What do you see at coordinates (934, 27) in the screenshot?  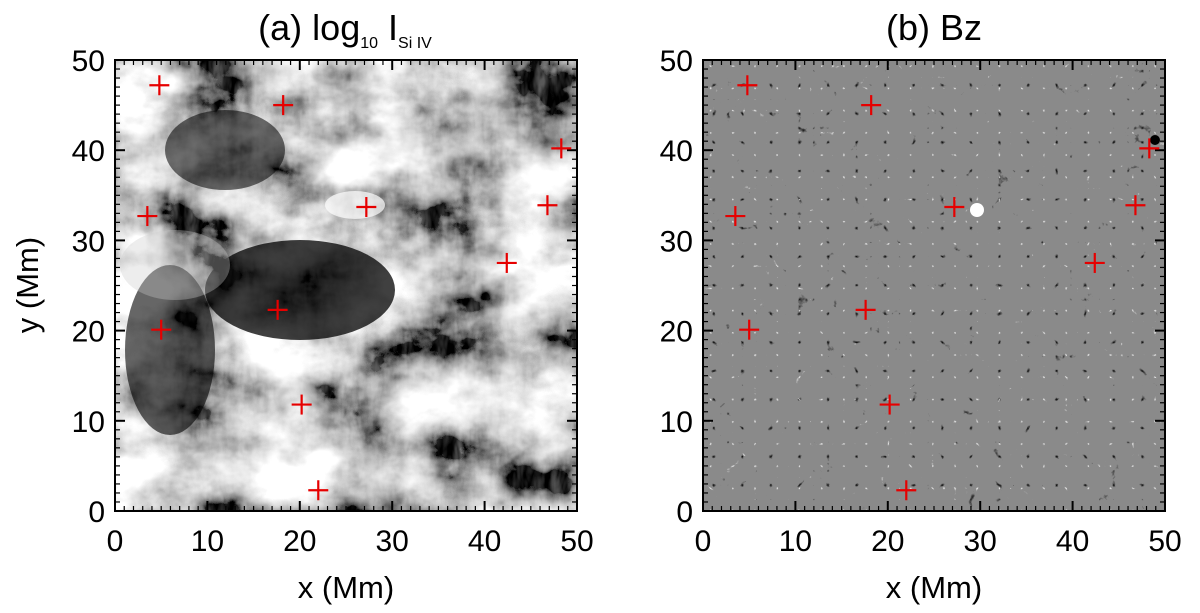 I see `panel-title: (b) Bz` at bounding box center [934, 27].